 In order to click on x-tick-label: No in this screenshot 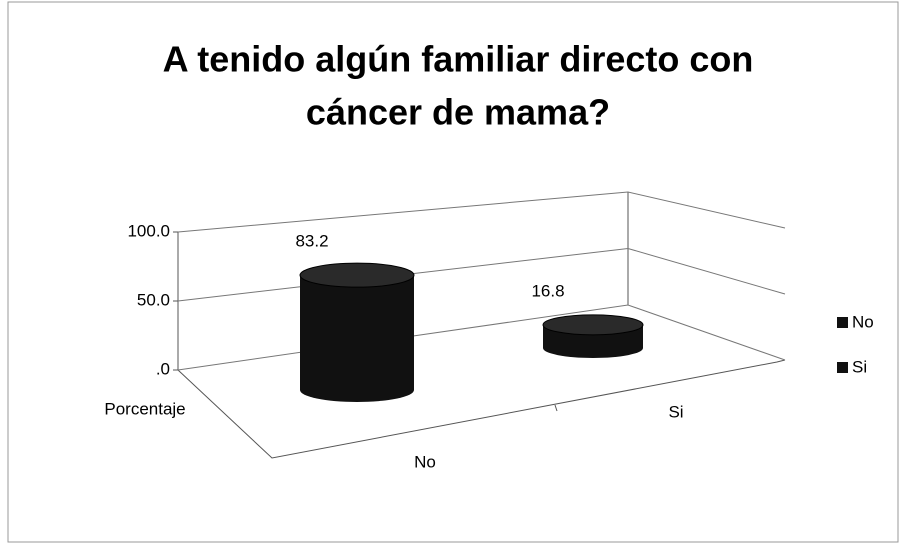, I will do `click(425, 461)`.